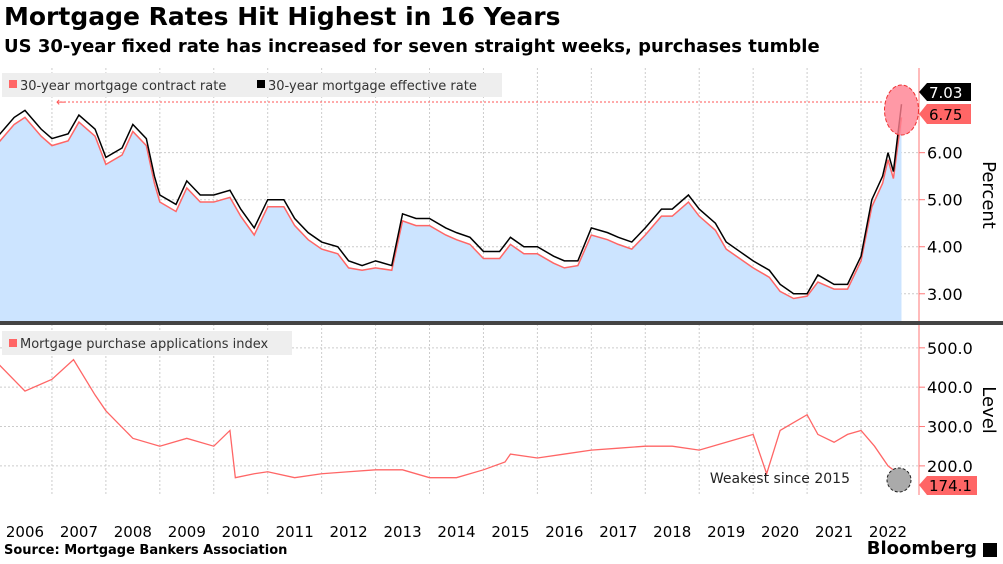 The image size is (1003, 564). I want to click on legend-label-index: Mortgage purchase applications index, so click(144, 344).